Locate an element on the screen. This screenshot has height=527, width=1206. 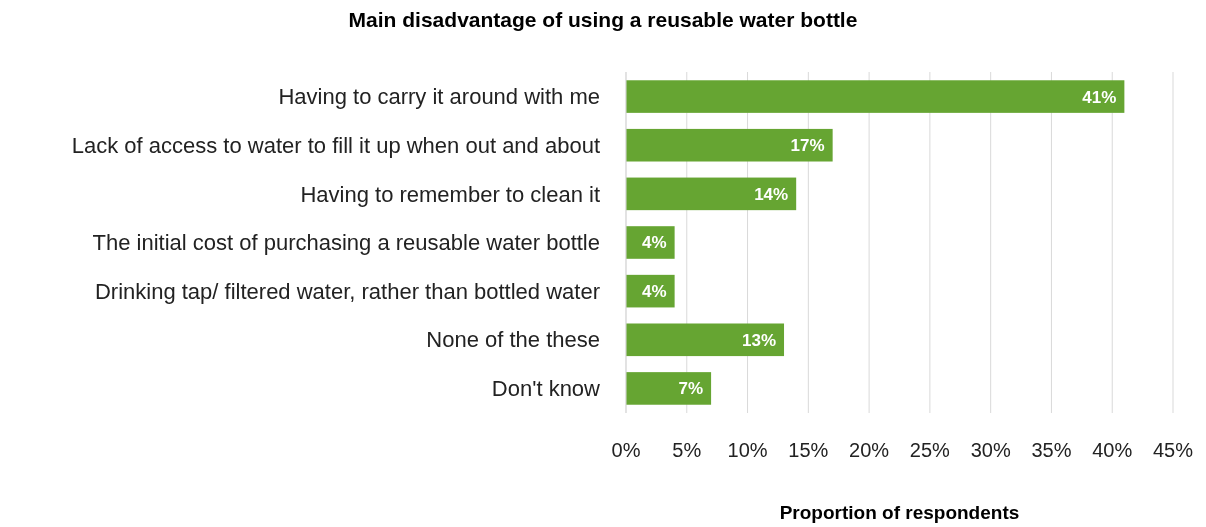
chart-title: Main disadvantage of using a reusable water bottle is located at coordinates (603, 19).